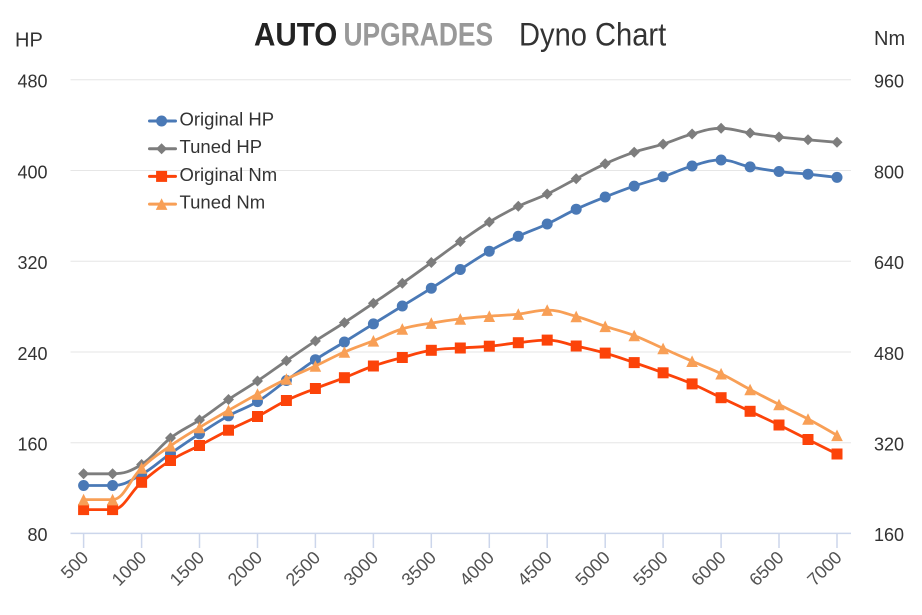 The width and height of the screenshot is (922, 615). Describe the element at coordinates (889, 39) in the screenshot. I see `svg-text: Nm` at that location.